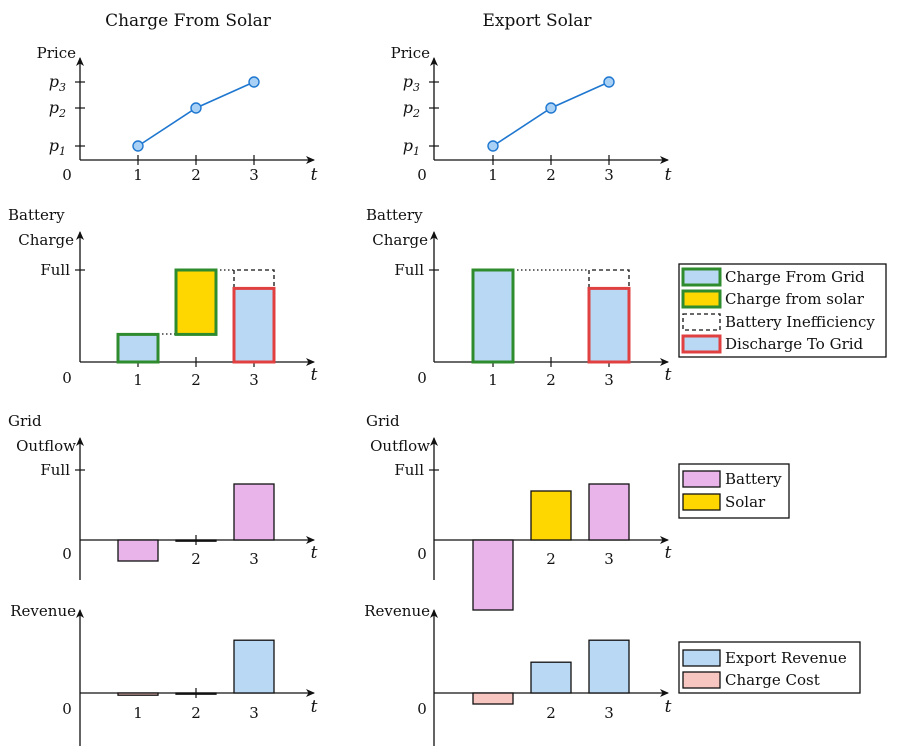 This screenshot has height=754, width=924. What do you see at coordinates (394, 215) in the screenshot?
I see `y-axis-label-line1: Battery` at bounding box center [394, 215].